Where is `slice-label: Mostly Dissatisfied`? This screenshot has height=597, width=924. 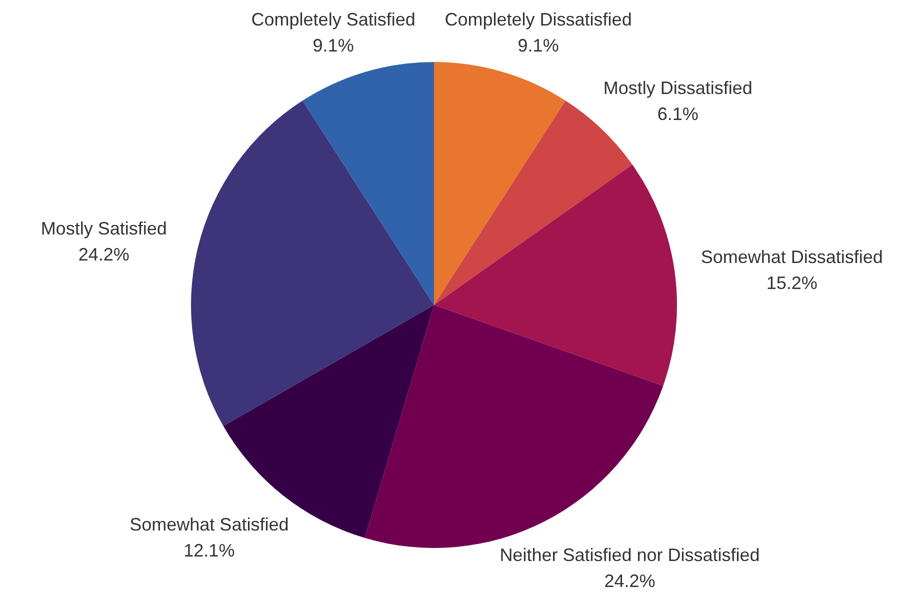 slice-label: Mostly Dissatisfied is located at coordinates (677, 88).